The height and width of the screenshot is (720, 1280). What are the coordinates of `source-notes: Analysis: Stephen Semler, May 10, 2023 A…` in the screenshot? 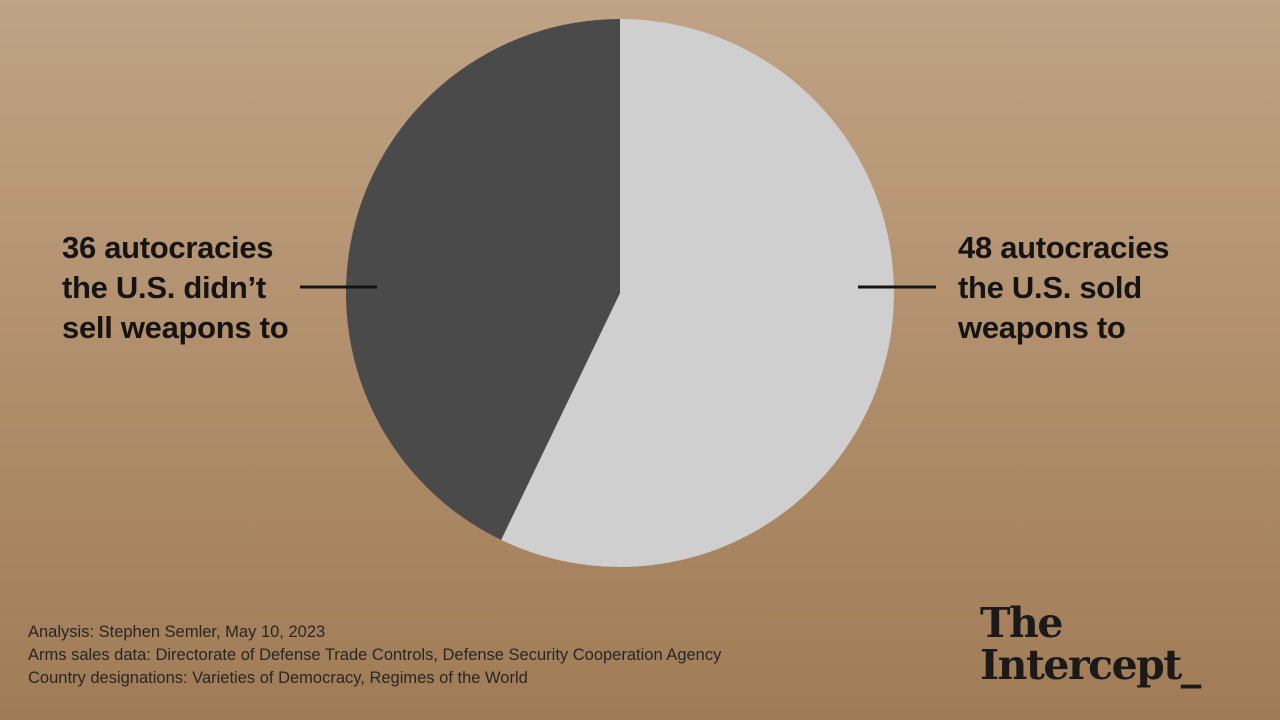 It's located at (374, 655).